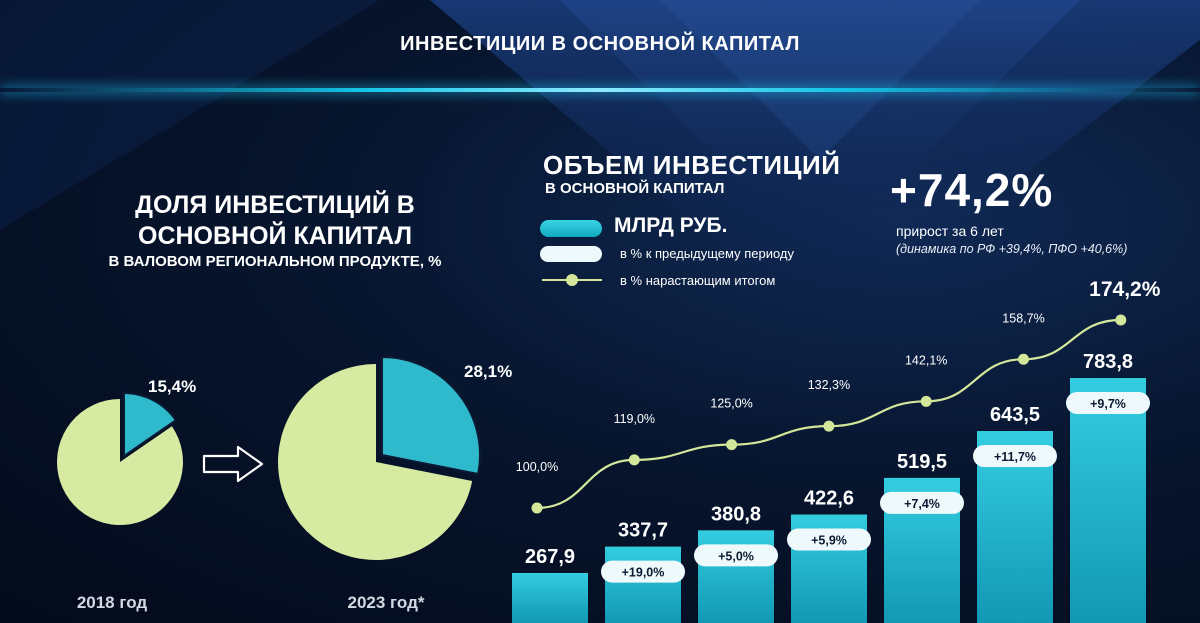 The image size is (1200, 623). I want to click on legend-swatch-bar, so click(571, 228).